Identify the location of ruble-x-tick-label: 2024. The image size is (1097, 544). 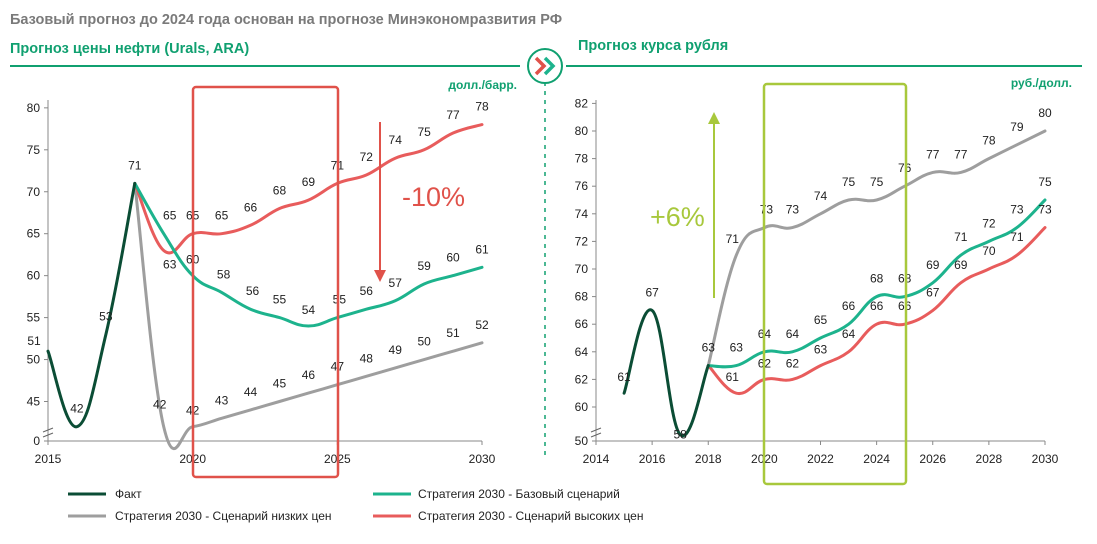
(876, 459).